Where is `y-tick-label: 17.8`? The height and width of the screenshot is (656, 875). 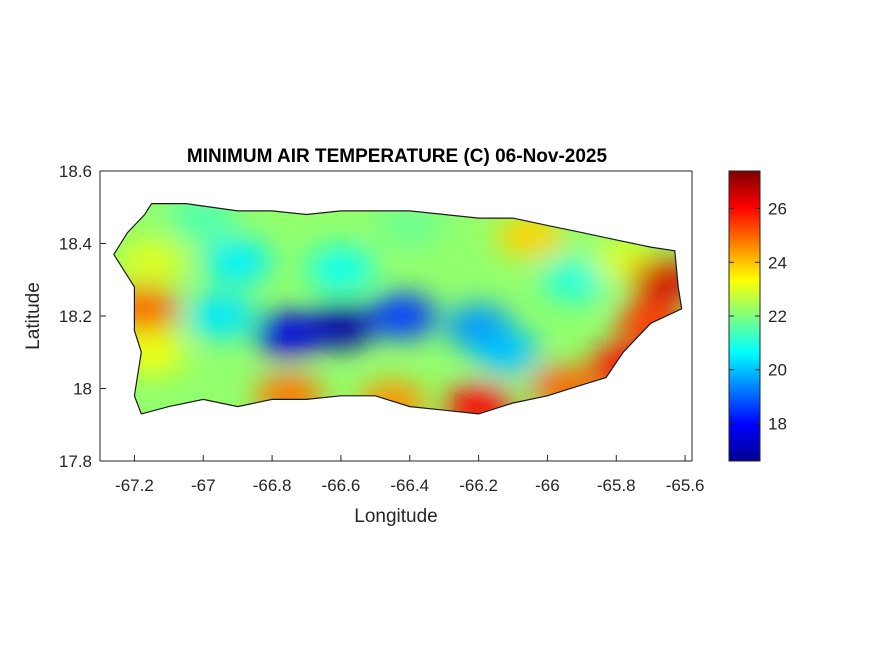 y-tick-label: 17.8 is located at coordinates (75, 461).